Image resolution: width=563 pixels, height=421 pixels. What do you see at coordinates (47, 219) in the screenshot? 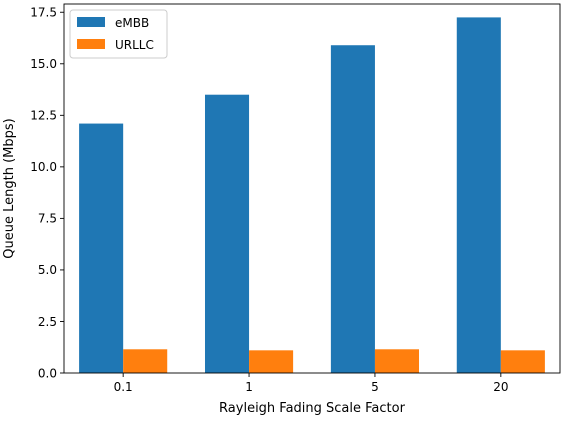
I see `y-tick-label: 7.5` at bounding box center [47, 219].